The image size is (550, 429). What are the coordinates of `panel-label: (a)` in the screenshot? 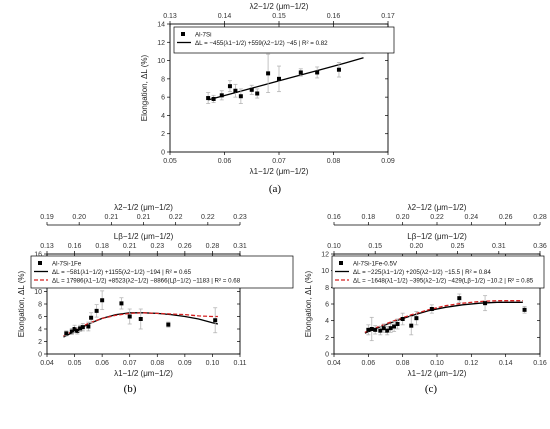 It's located at (275, 189).